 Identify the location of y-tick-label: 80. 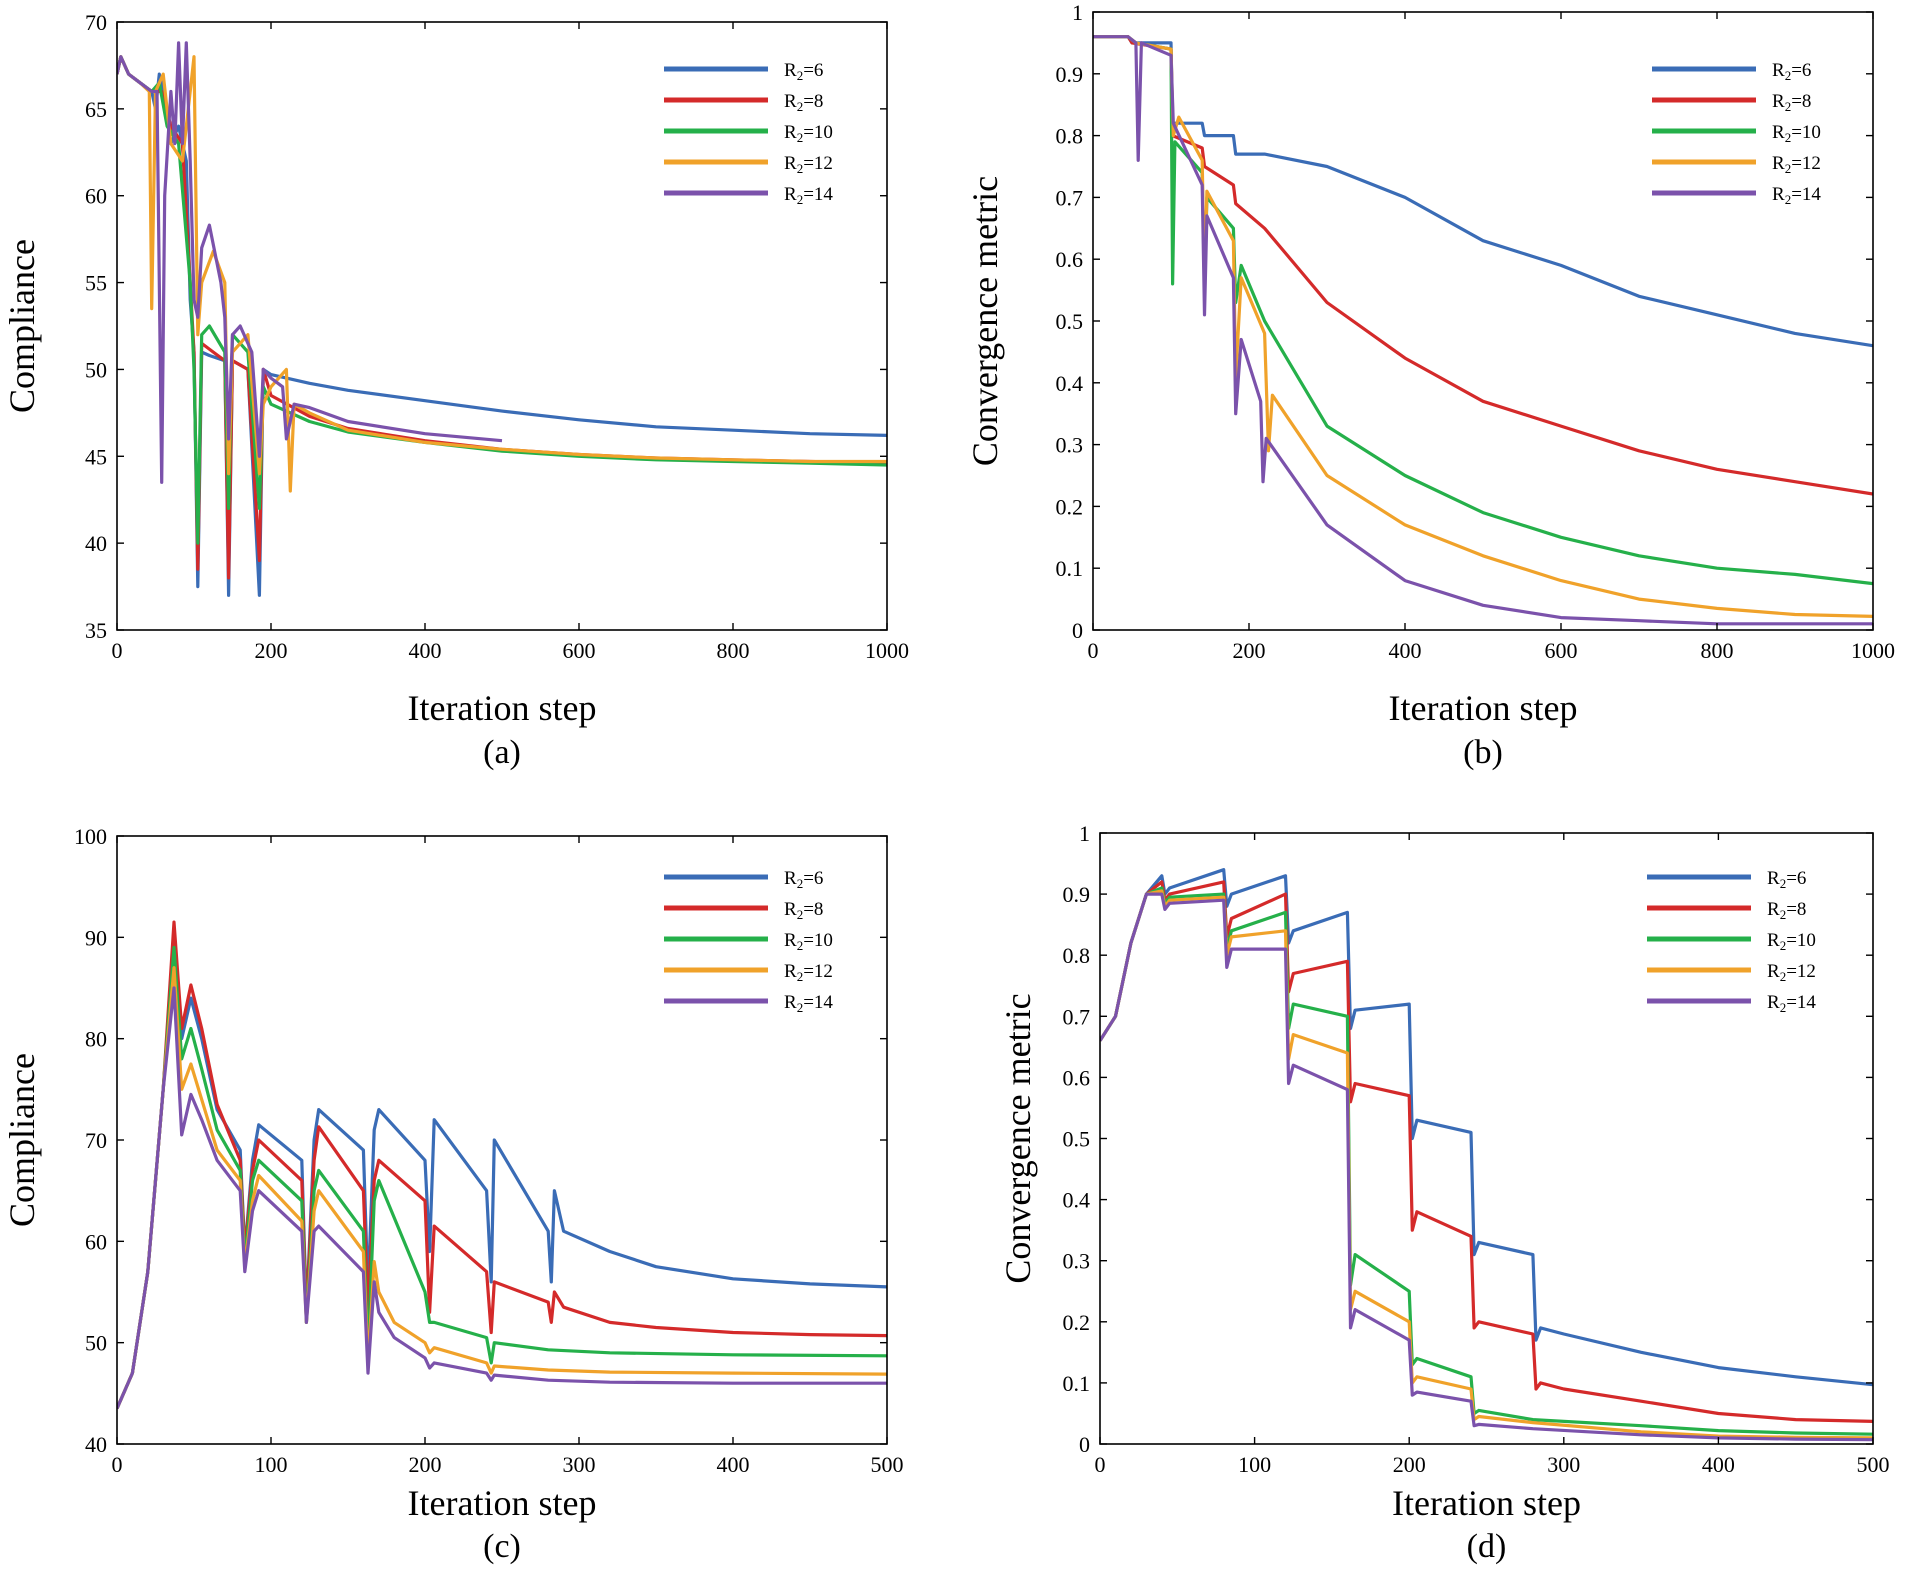
(96, 1039).